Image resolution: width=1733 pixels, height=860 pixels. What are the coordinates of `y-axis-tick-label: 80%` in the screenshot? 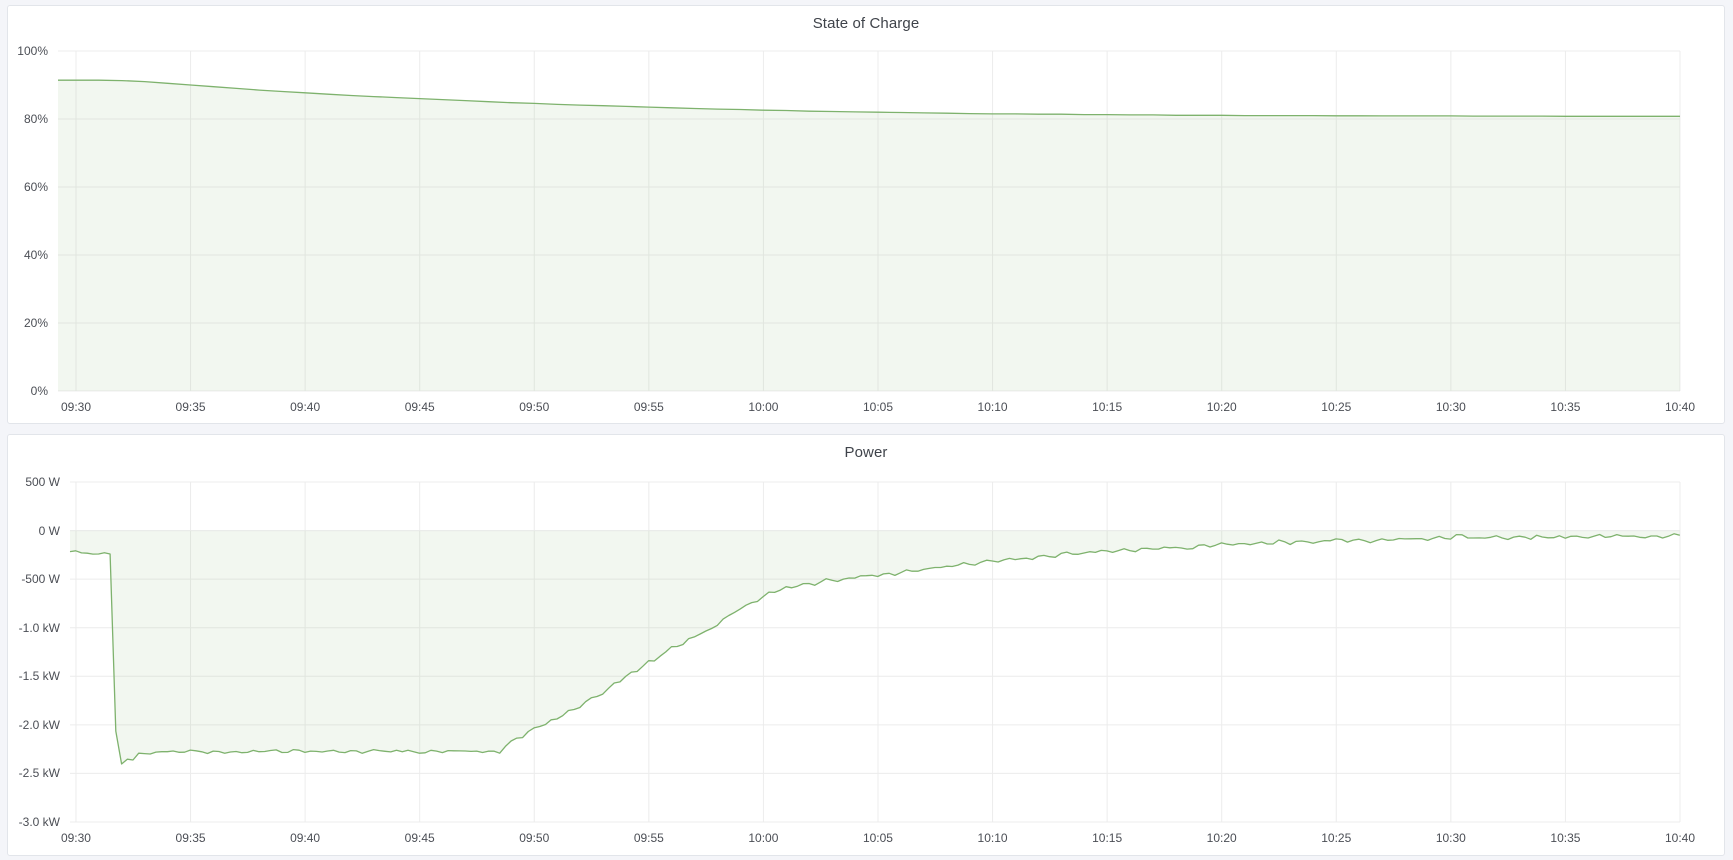 It's located at (35, 119).